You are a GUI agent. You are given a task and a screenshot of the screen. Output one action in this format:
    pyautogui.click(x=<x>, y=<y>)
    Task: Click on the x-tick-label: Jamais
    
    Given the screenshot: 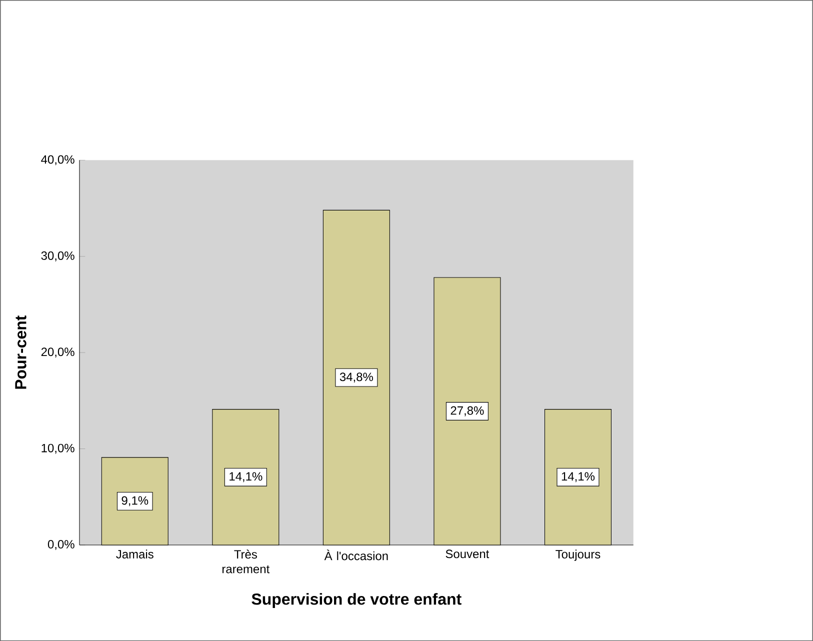 What is the action you would take?
    pyautogui.click(x=135, y=554)
    